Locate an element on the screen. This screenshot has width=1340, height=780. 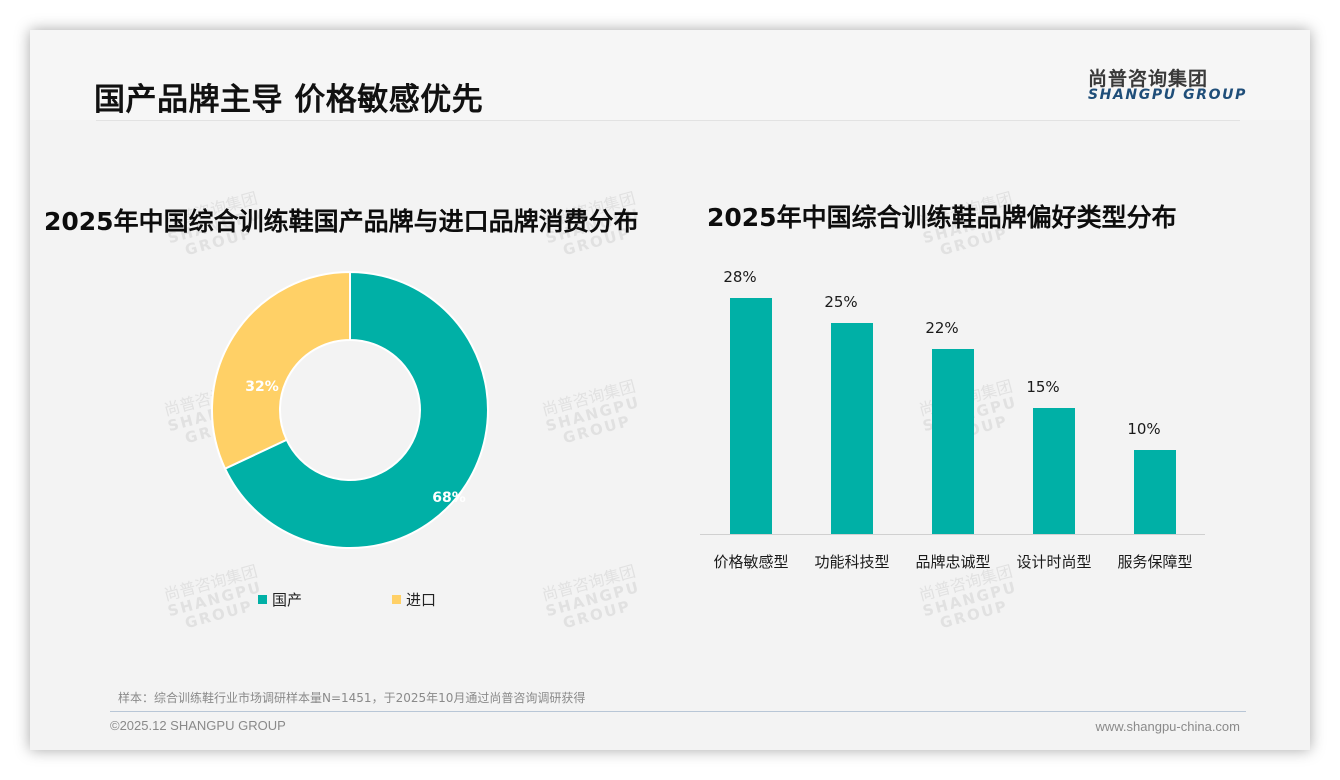
copyright: ©2025.12 SHANGPU GROUP is located at coordinates (198, 725).